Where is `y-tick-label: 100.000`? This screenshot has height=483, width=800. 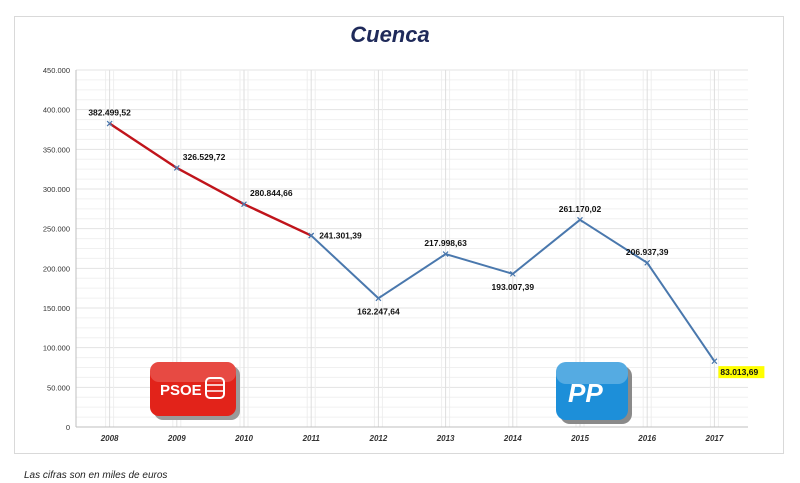
y-tick-label: 100.000 is located at coordinates (56, 348).